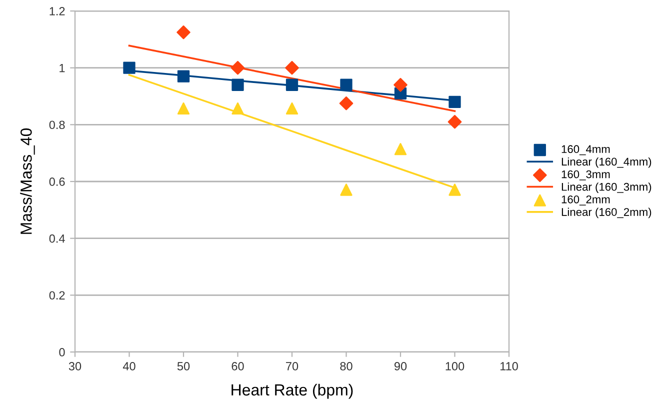 The image size is (667, 408). What do you see at coordinates (57, 238) in the screenshot?
I see `y-tick-label: 0.4` at bounding box center [57, 238].